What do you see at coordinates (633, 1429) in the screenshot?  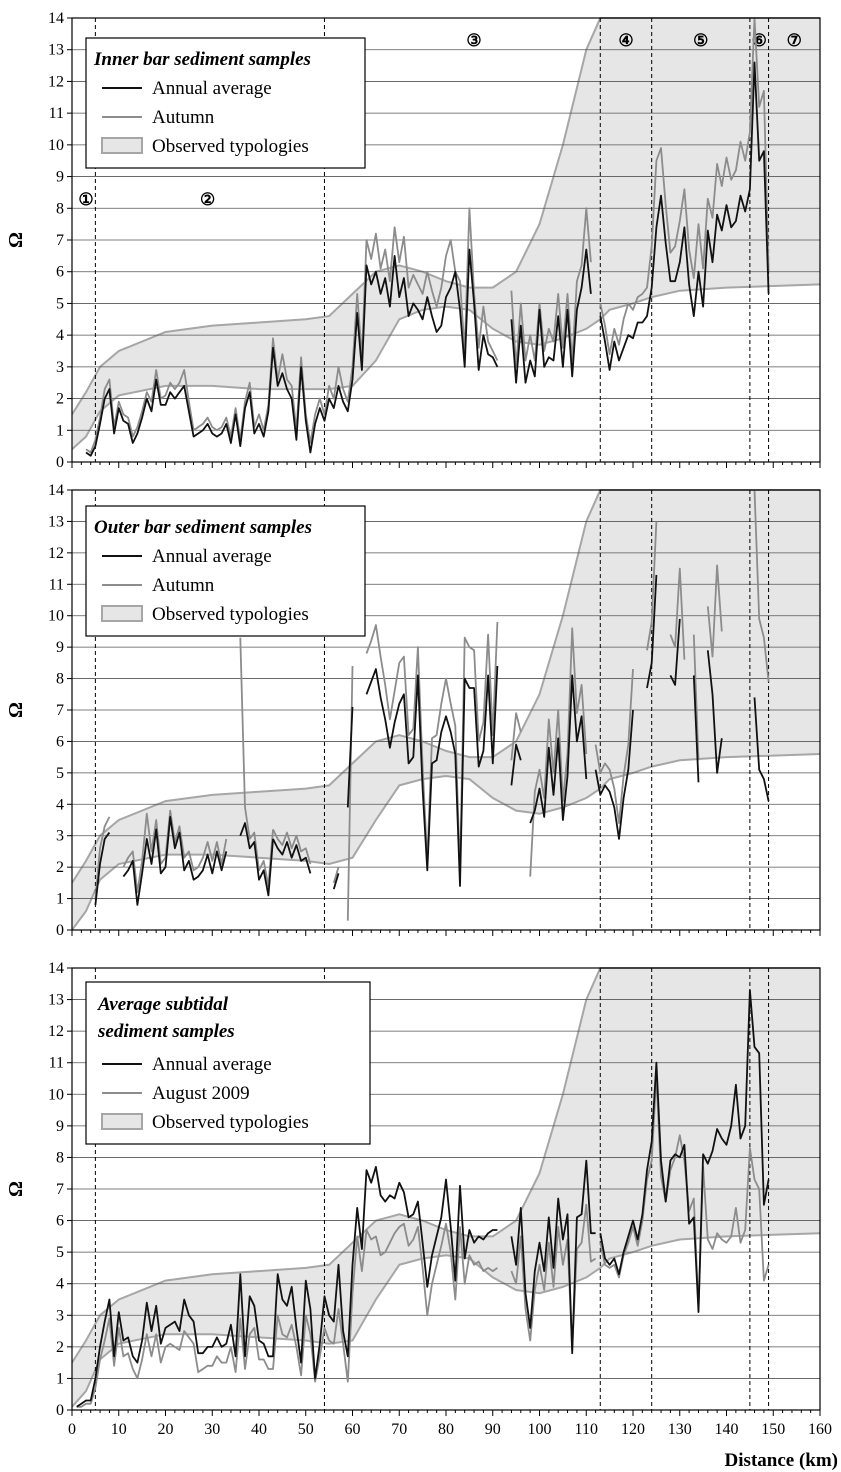 I see `x-tick-label: 120` at bounding box center [633, 1429].